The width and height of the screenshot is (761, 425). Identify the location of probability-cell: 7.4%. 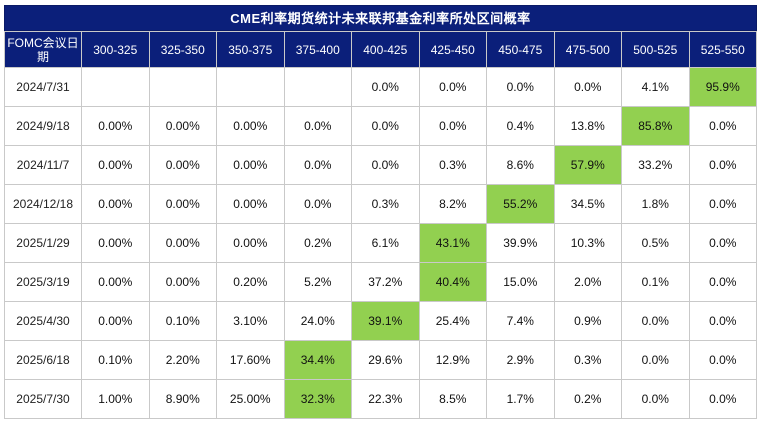
(520, 321).